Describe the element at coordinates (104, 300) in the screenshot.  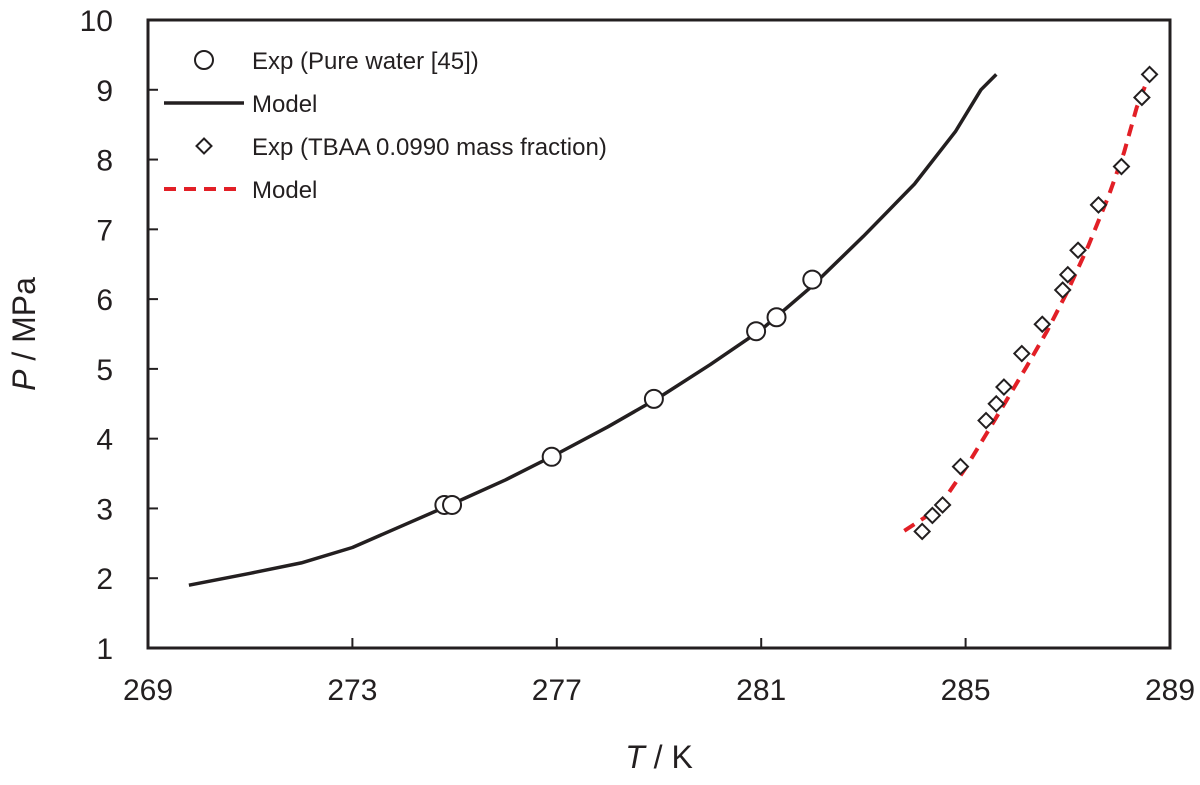
I see `y-tick-label: 6` at that location.